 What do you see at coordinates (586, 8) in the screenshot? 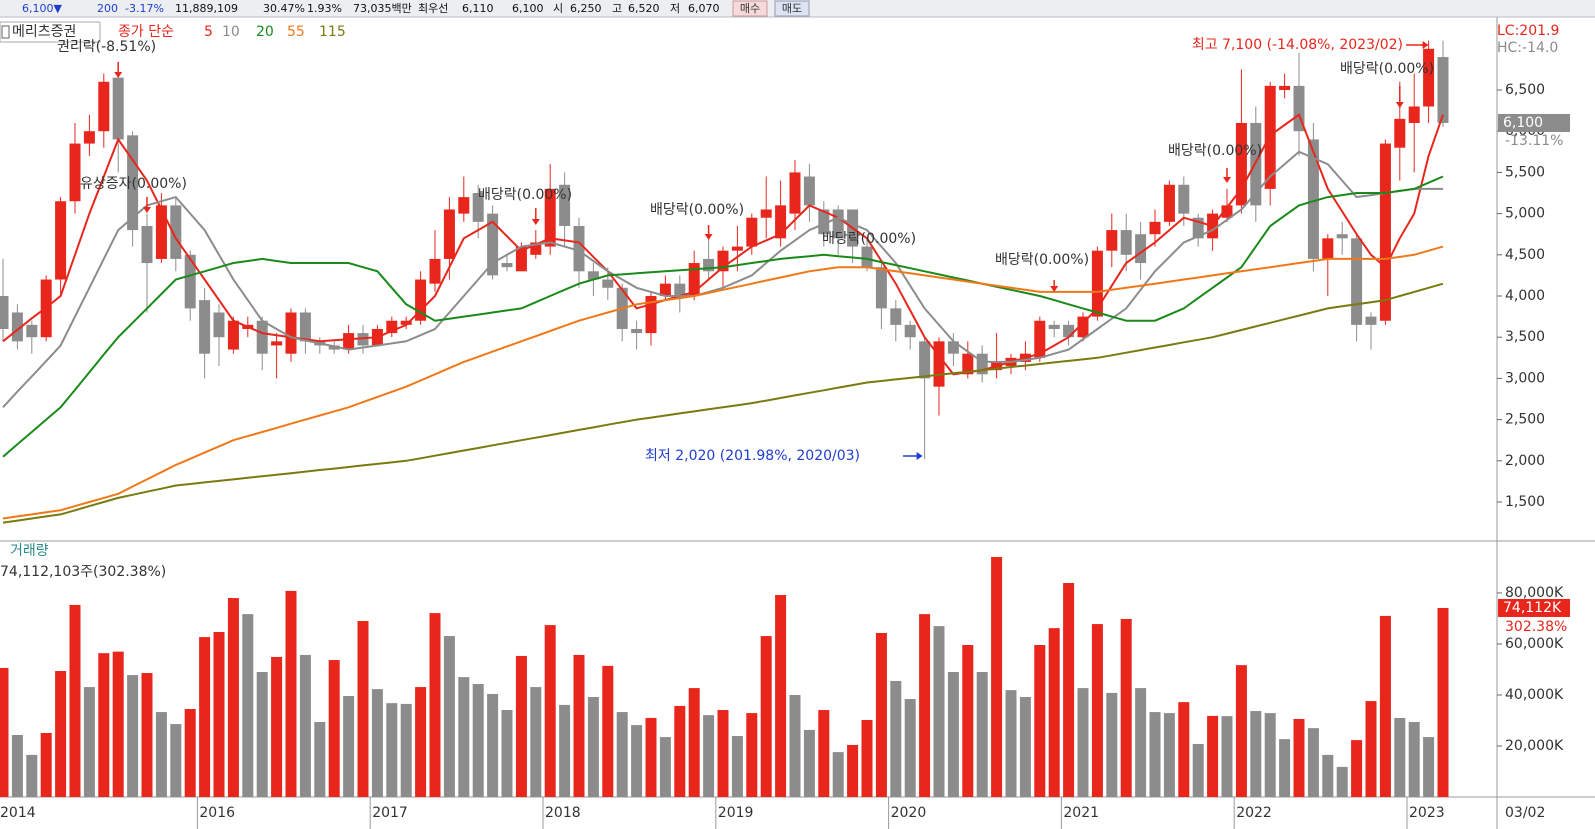
I see `info-item: 6,250` at bounding box center [586, 8].